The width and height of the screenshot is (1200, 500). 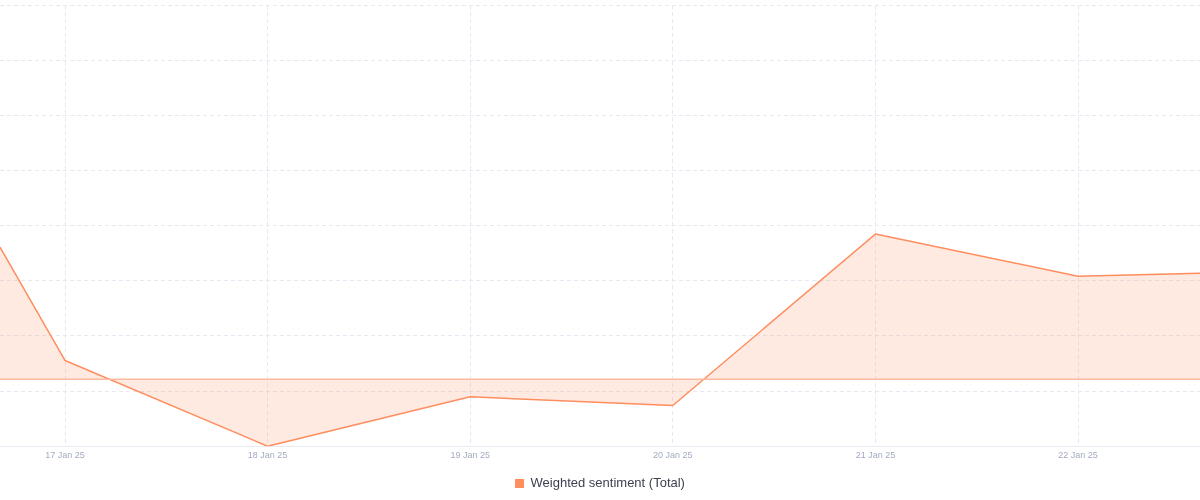 What do you see at coordinates (65, 455) in the screenshot?
I see `x-tick-label: 17 Jan 25` at bounding box center [65, 455].